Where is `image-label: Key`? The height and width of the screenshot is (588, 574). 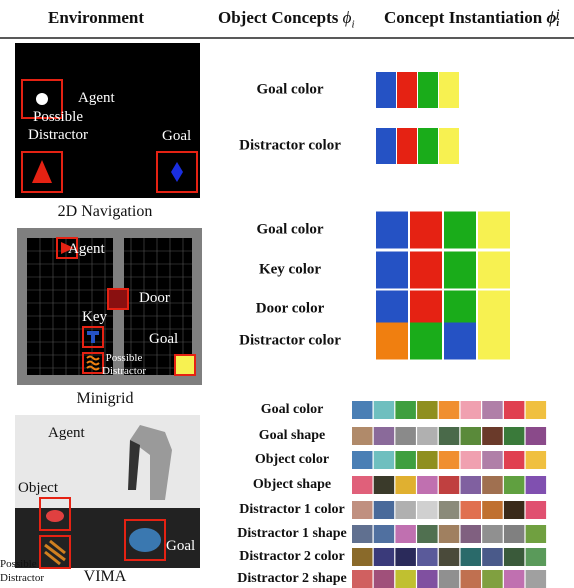
image-label: Key is located at coordinates (94, 317).